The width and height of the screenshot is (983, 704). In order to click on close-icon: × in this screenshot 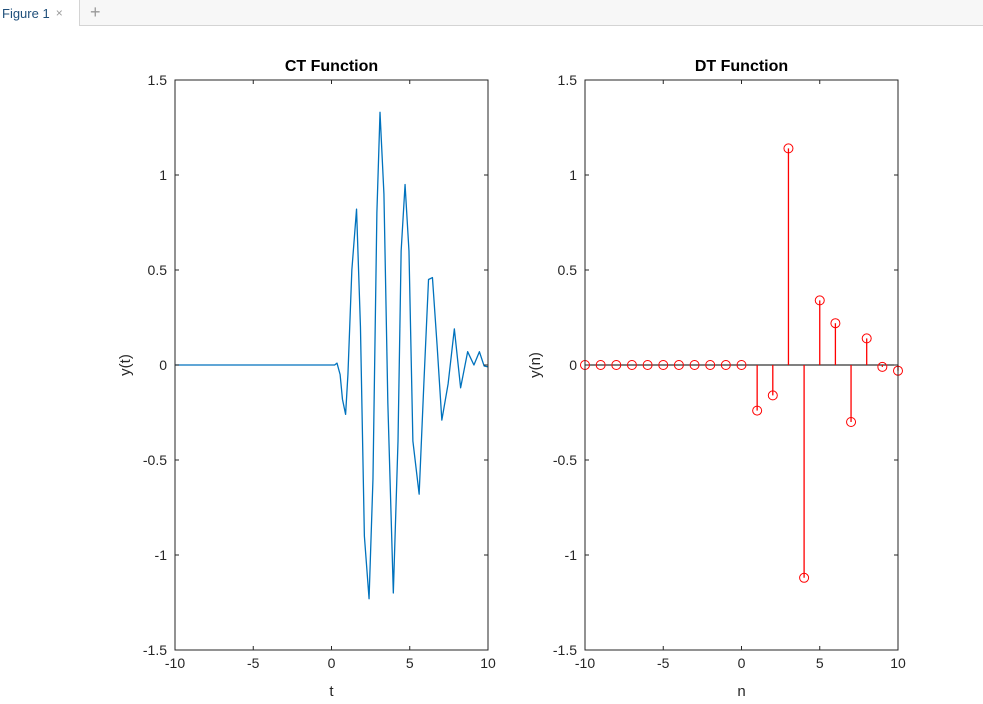, I will do `click(59, 13)`.